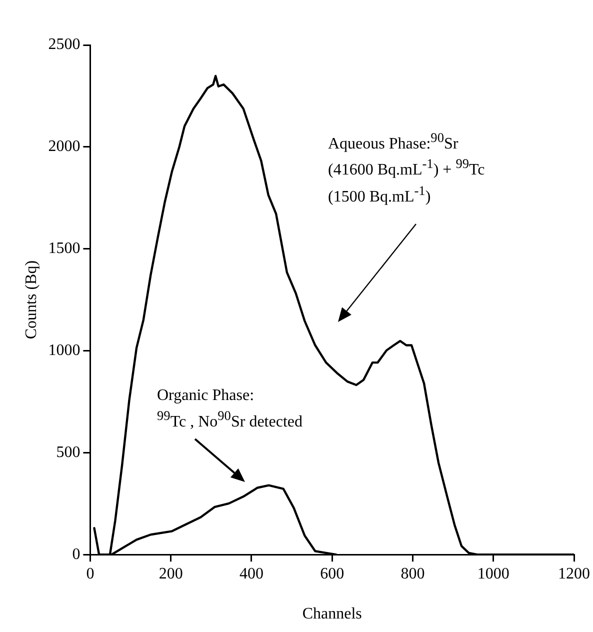 The image size is (593, 632). Describe the element at coordinates (332, 614) in the screenshot. I see `x-axis-title: Channels` at that location.